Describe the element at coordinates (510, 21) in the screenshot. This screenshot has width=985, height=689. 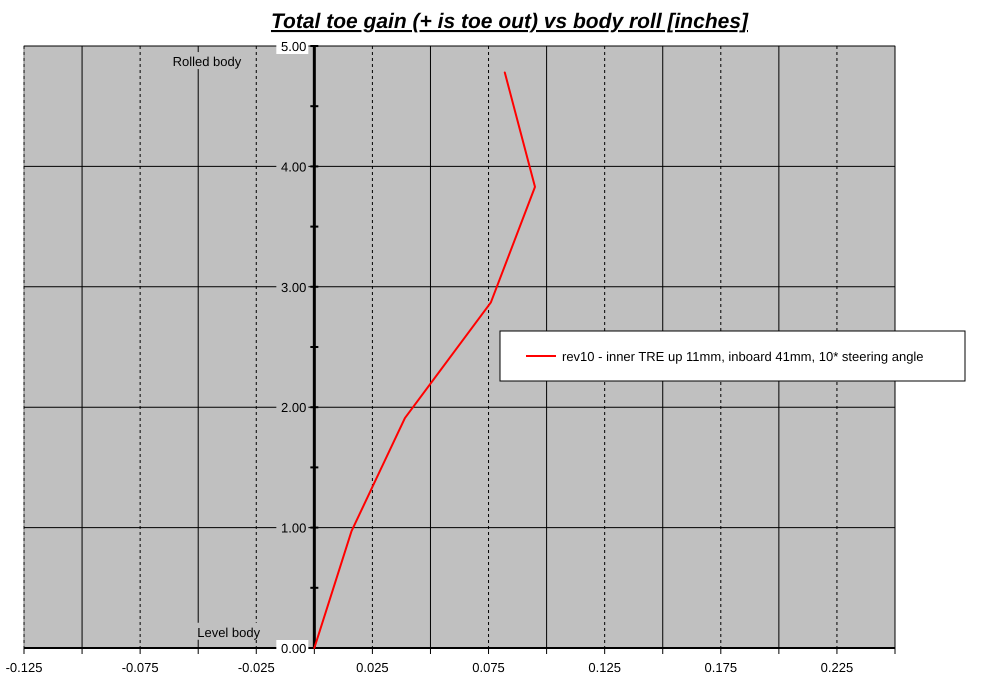
I see `chart-title: Total toe gain (+ is toe out) vs body roll [inches]` at that location.